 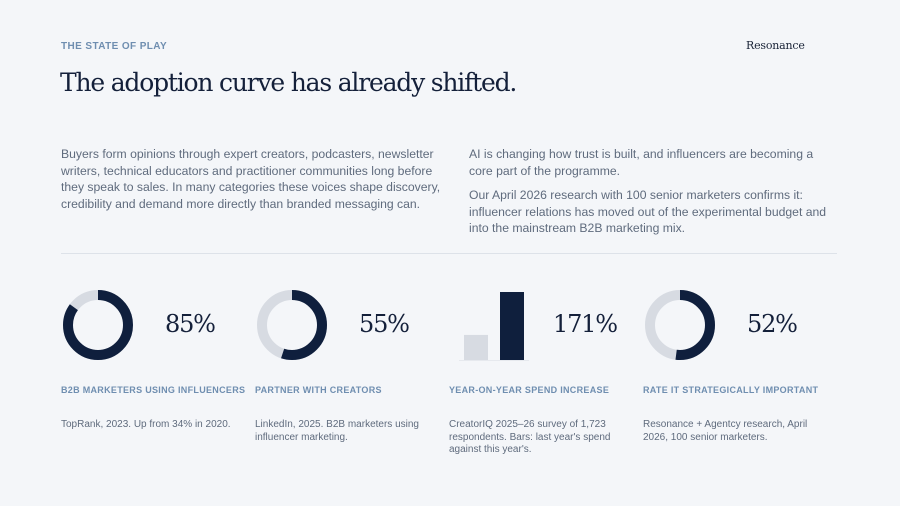 I want to click on stat-note: TopRank, 2023. Up from 34% in 2020., so click(x=146, y=424).